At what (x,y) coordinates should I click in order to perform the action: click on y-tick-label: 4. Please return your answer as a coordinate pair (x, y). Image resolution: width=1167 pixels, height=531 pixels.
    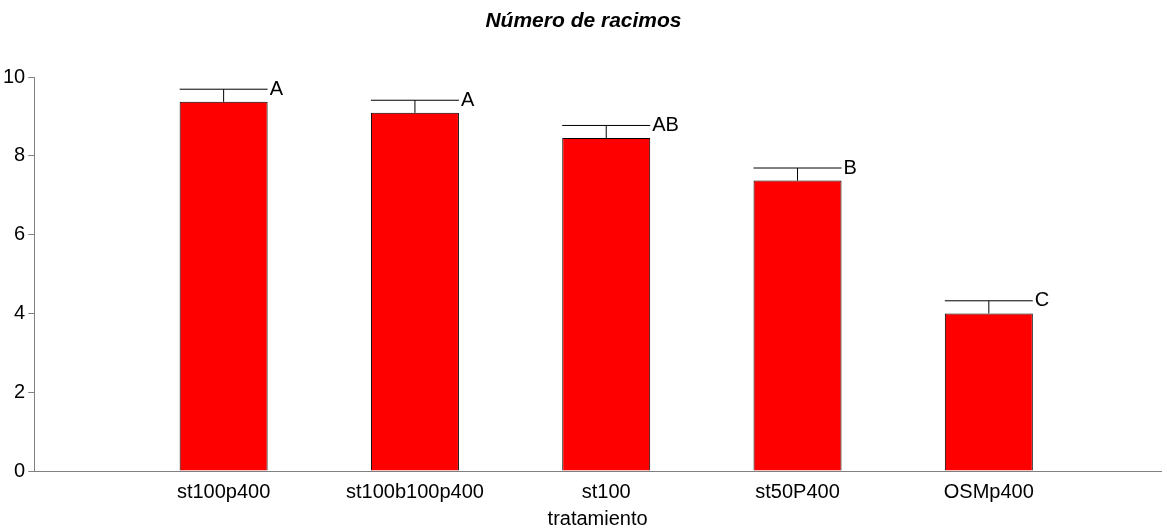
    Looking at the image, I should click on (20, 311).